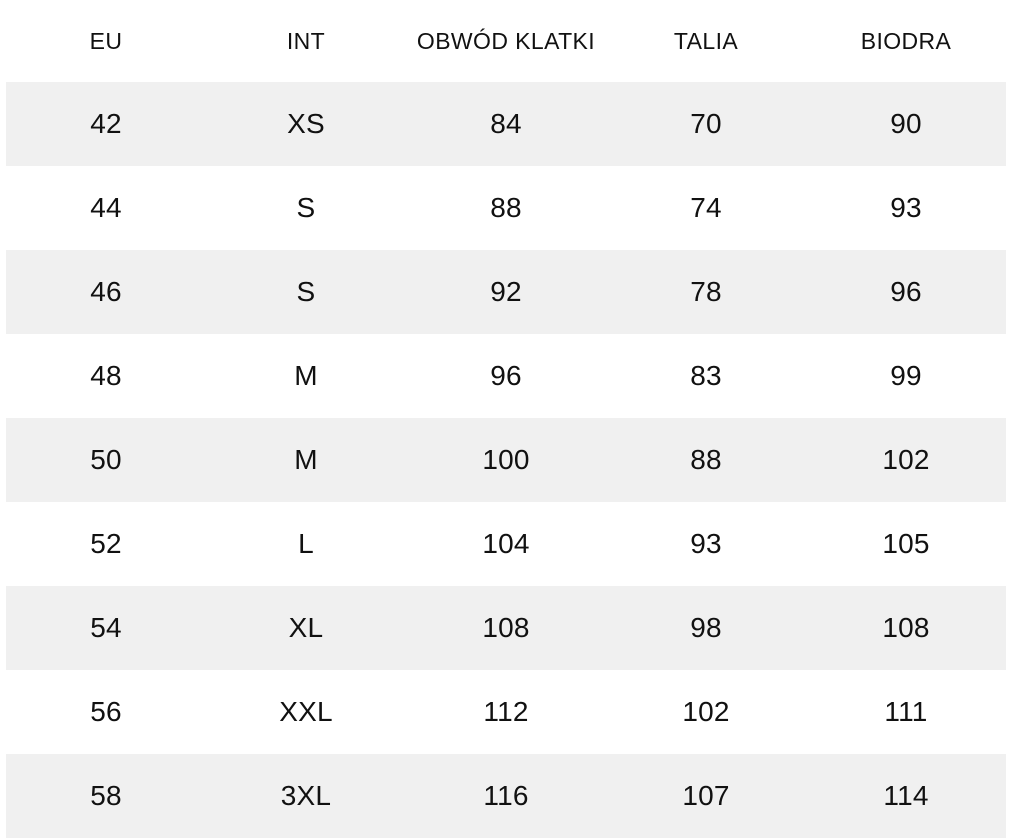 This screenshot has height=838, width=1033. I want to click on table-cell-eu: 42, so click(106, 123).